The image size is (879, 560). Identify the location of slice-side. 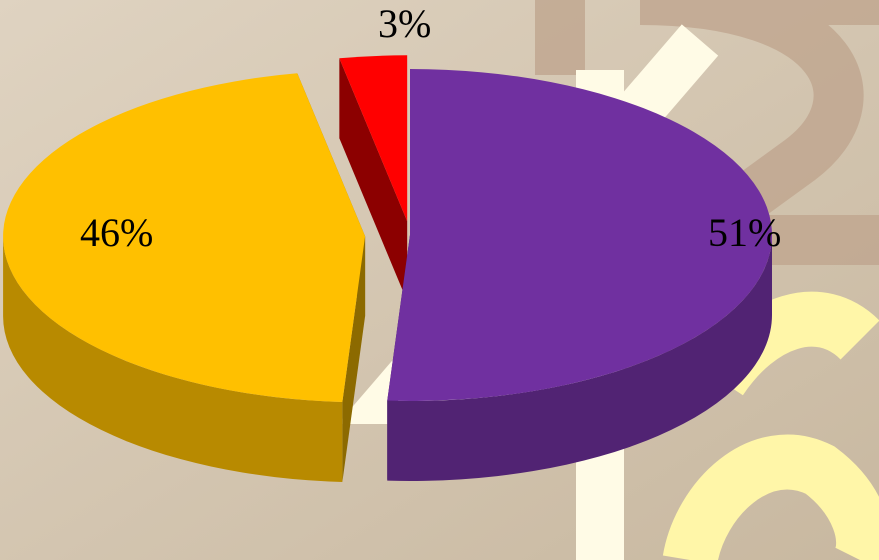
(373, 180).